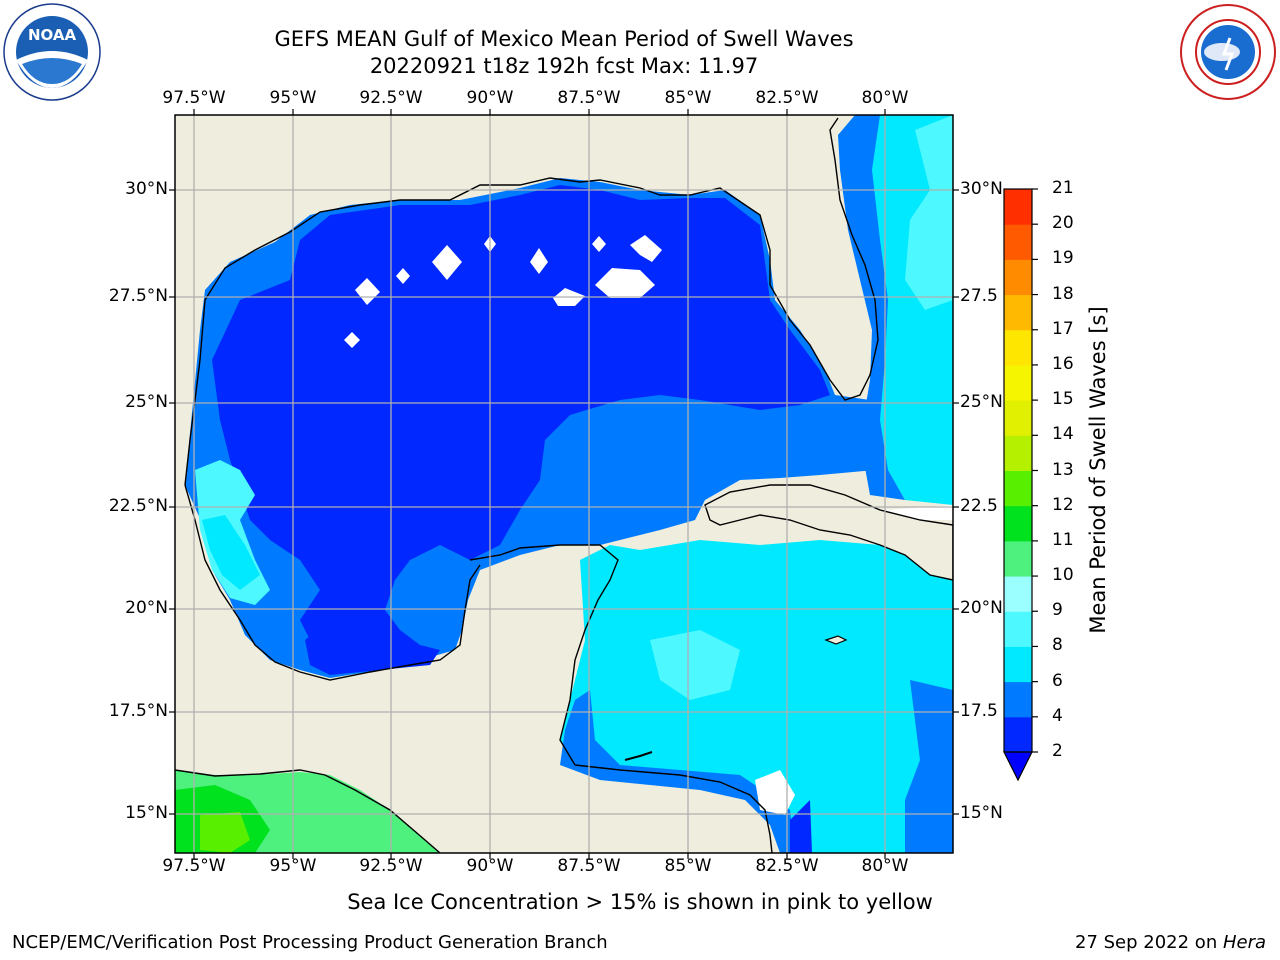  What do you see at coordinates (293, 98) in the screenshot?
I see `lon-tick-label-top: 95°W` at bounding box center [293, 98].